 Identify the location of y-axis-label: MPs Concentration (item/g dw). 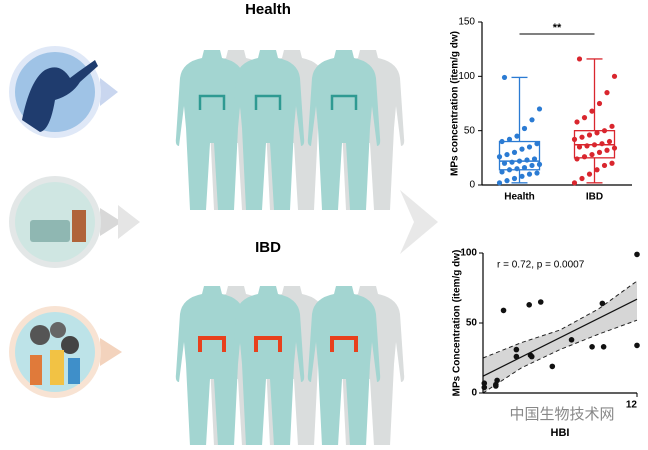
(457, 323).